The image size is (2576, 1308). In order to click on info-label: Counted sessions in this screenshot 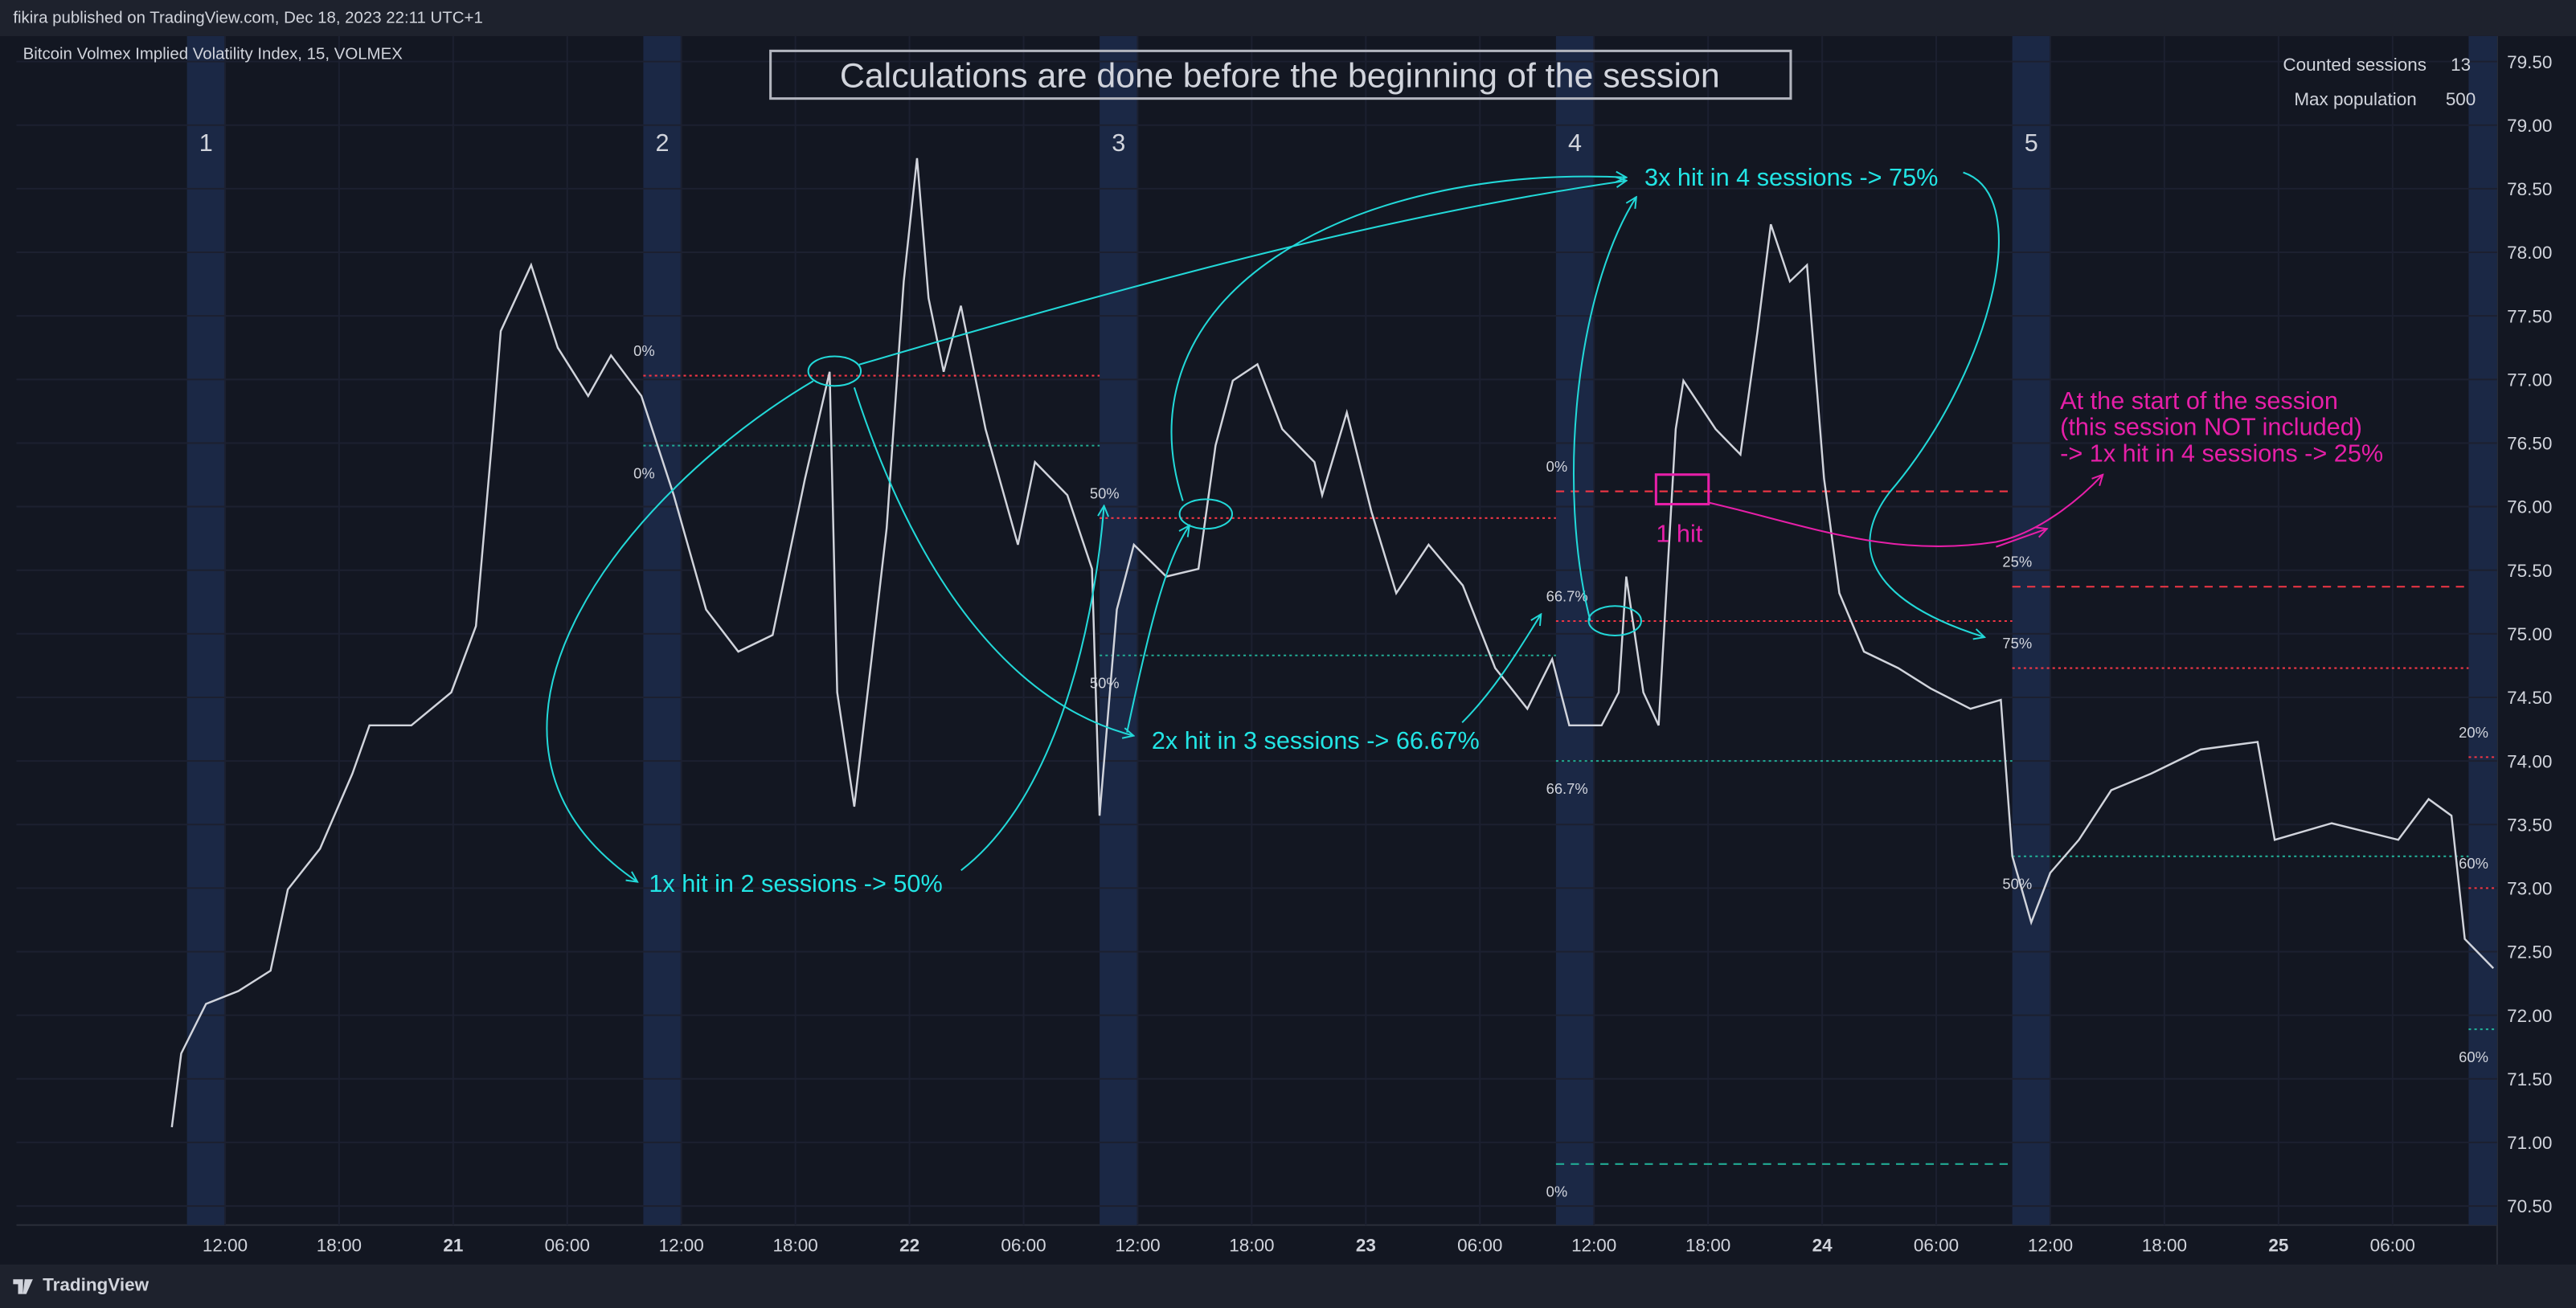, I will do `click(2355, 65)`.